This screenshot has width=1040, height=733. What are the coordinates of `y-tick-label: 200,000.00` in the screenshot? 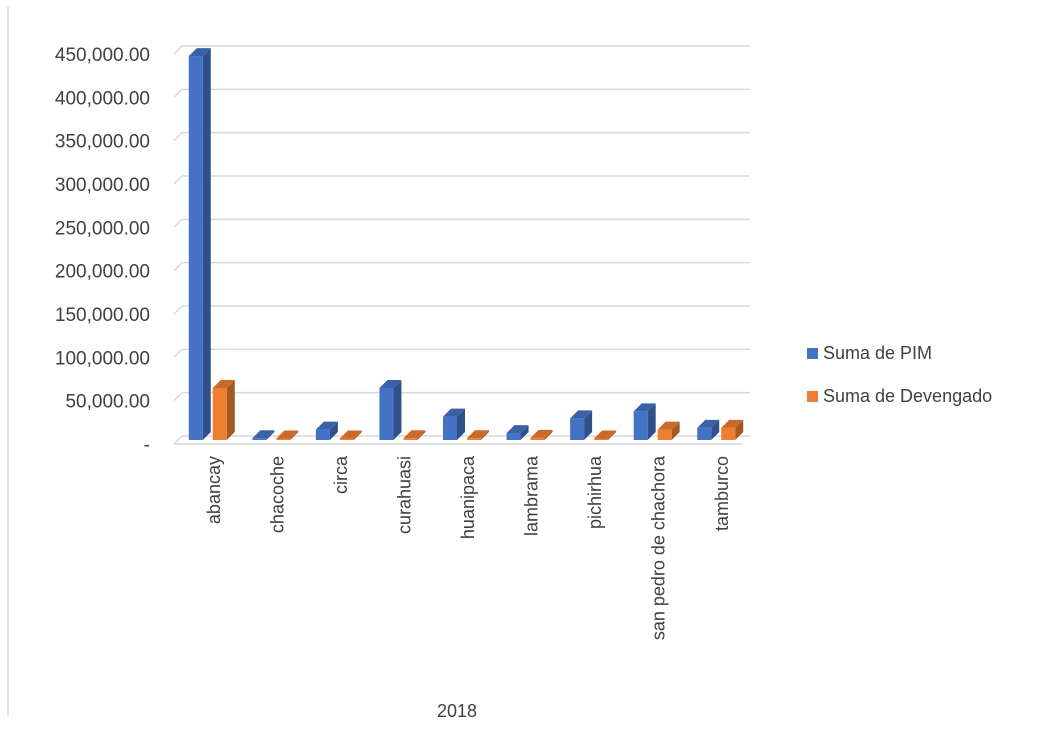 It's located at (102, 272).